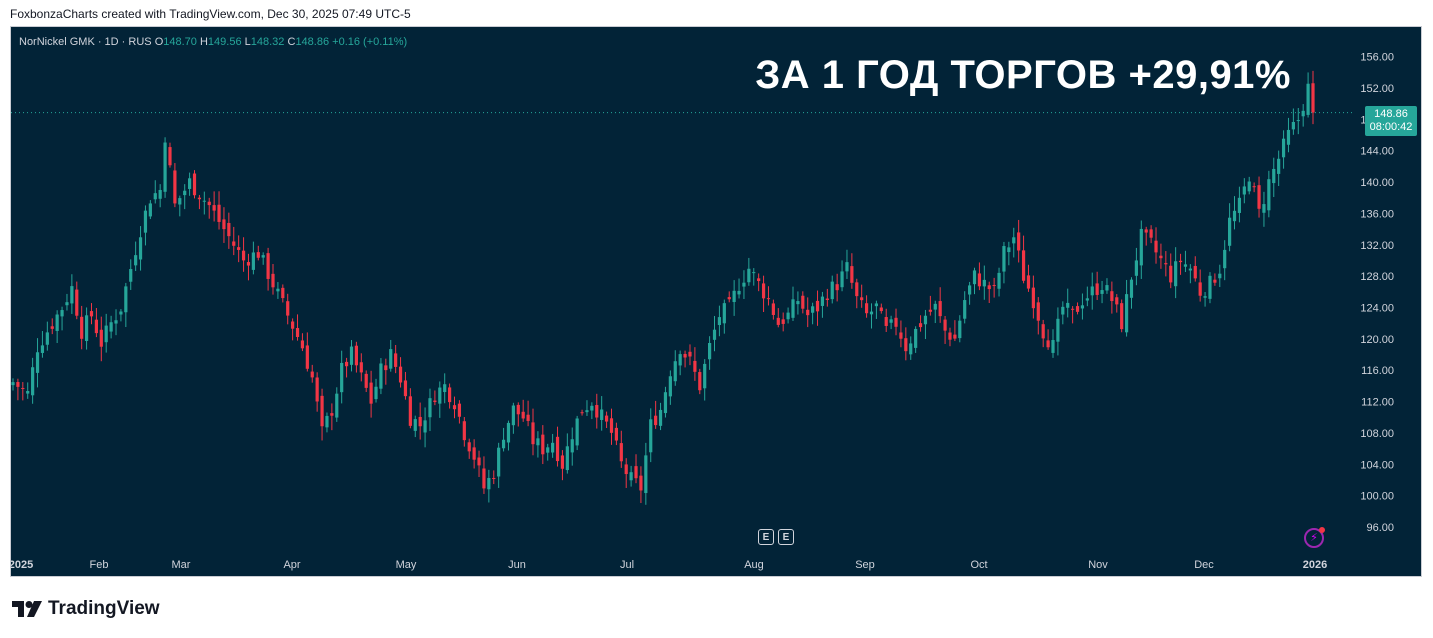 The height and width of the screenshot is (638, 1433). What do you see at coordinates (1314, 537) in the screenshot?
I see `lightning-icon: ⚡` at bounding box center [1314, 537].